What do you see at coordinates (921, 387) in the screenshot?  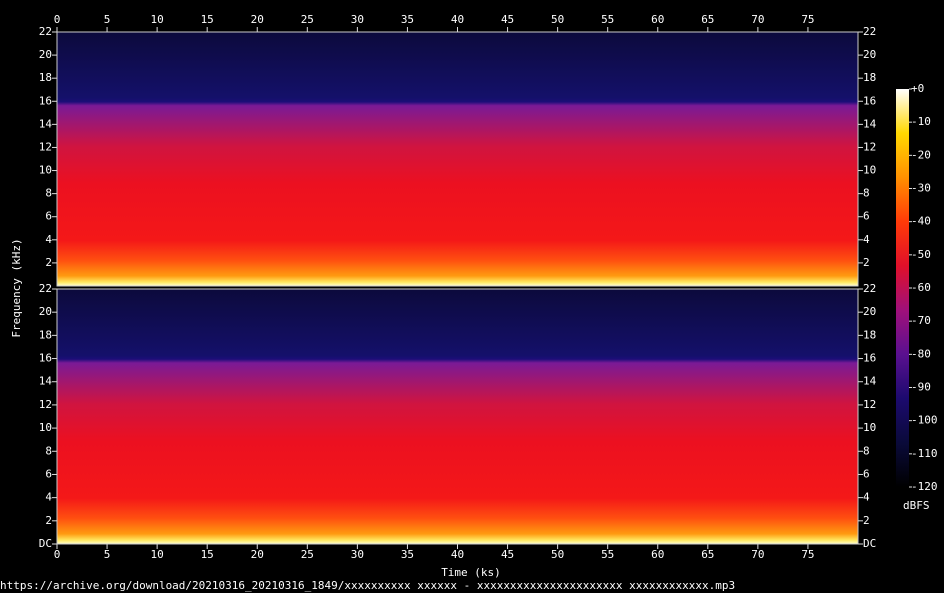 I see `colorbar-tick-label: -90` at bounding box center [921, 387].